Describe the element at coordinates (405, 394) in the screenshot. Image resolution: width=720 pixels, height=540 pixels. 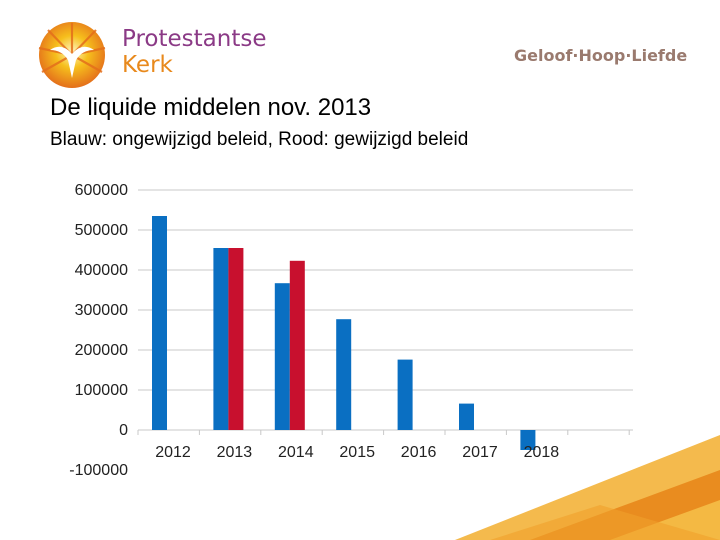
I see `bar-blue-2016` at that location.